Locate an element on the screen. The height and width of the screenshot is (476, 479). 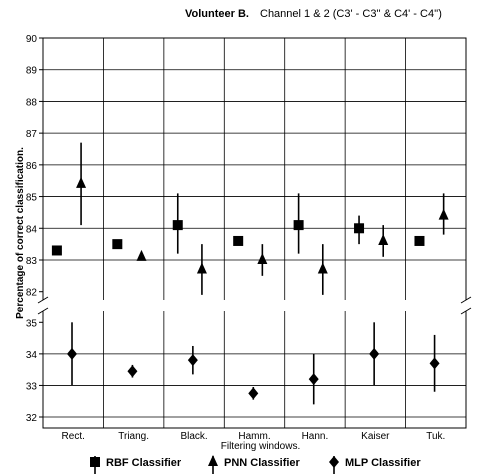
y-tick-label: 90 is located at coordinates (32, 39).